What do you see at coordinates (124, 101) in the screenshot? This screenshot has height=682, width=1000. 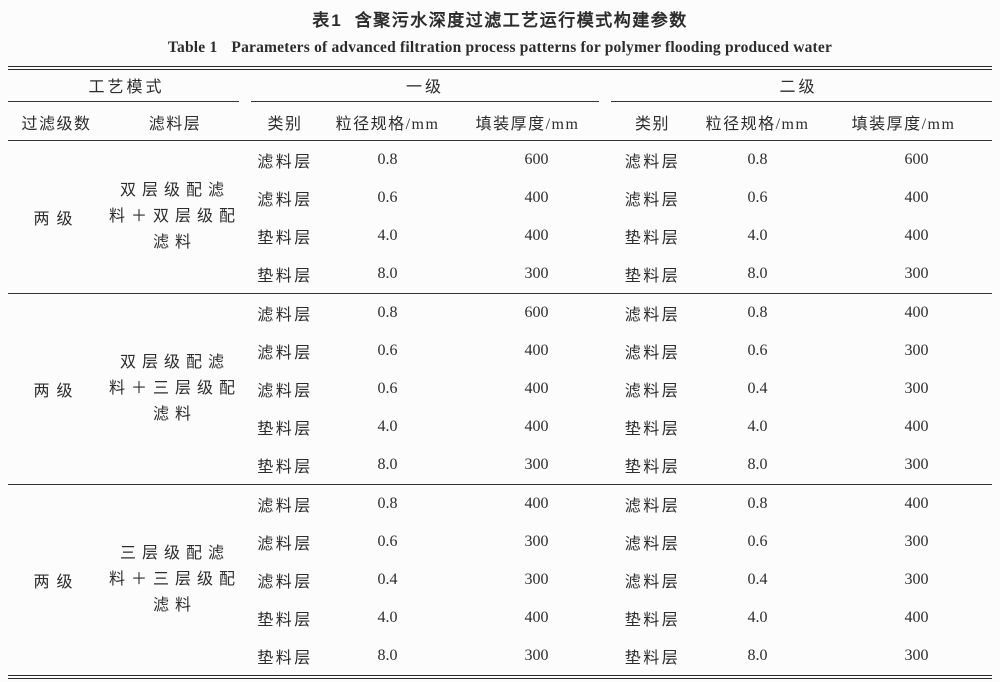 I see `spanner-rule-left` at bounding box center [124, 101].